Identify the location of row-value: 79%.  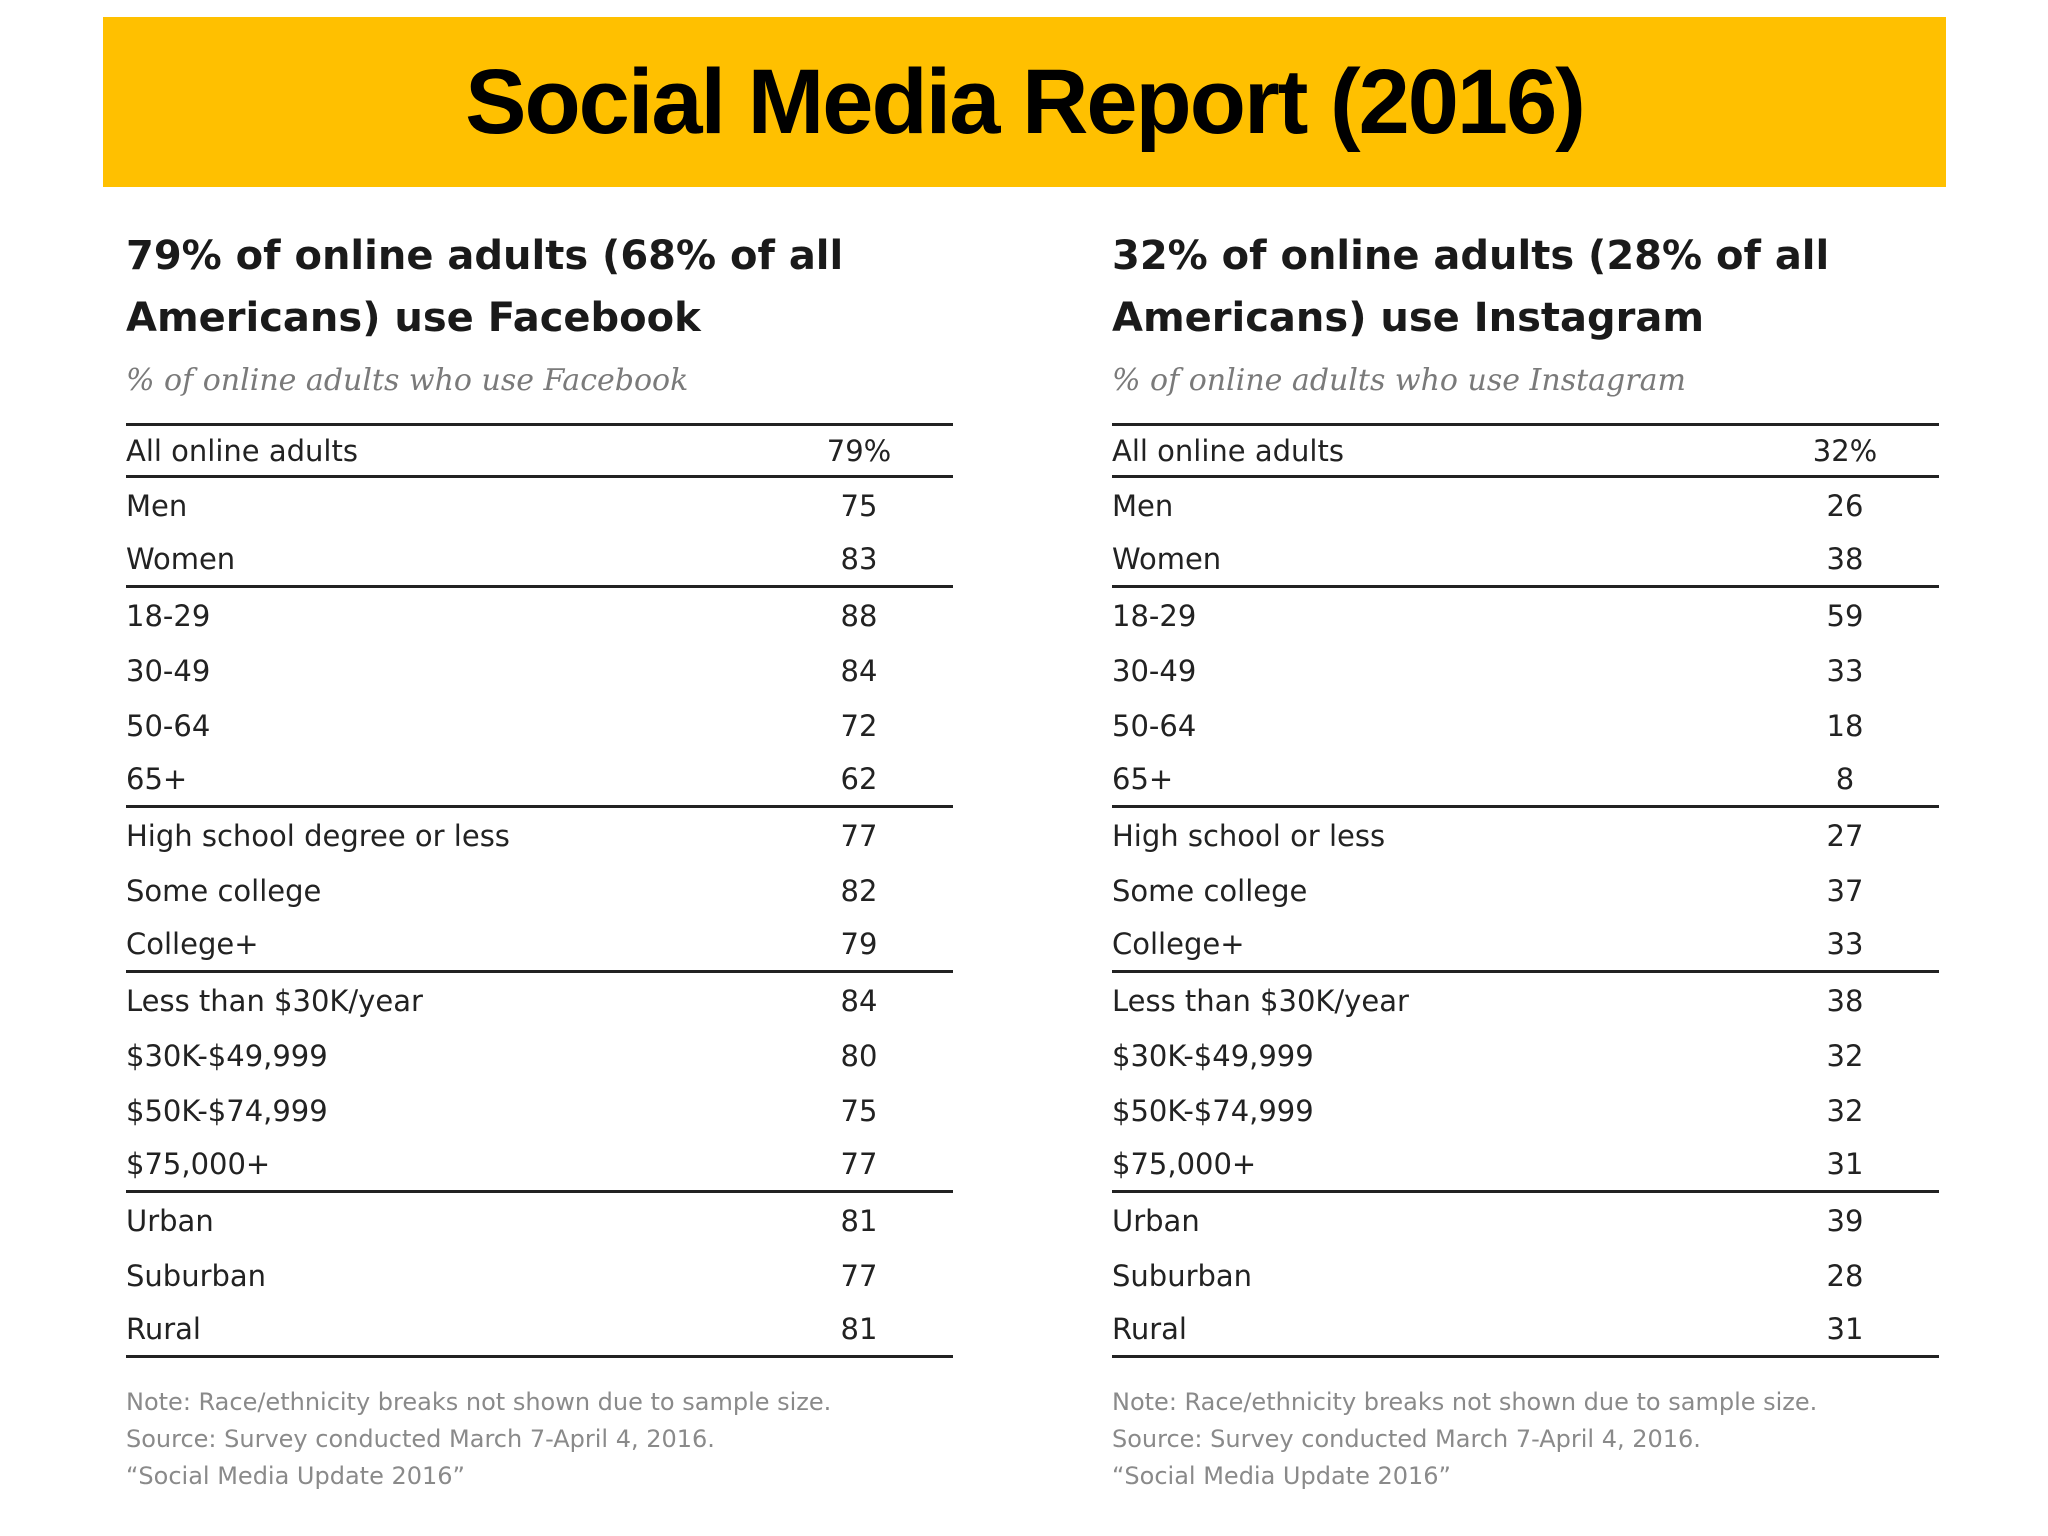
(859, 450).